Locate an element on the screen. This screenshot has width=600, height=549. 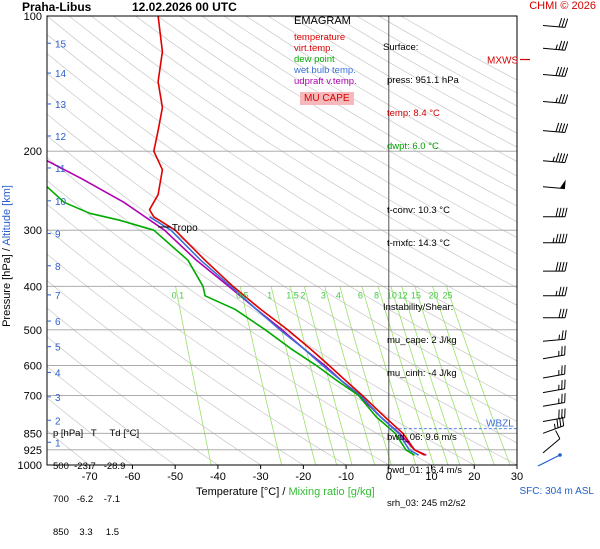
surface-wind-marker is located at coordinates (549, 460).